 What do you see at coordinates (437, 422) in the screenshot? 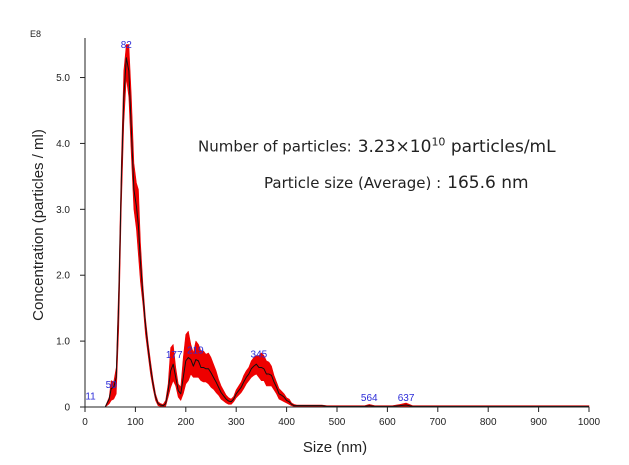
I see `x-tick-label: 700` at bounding box center [437, 422].